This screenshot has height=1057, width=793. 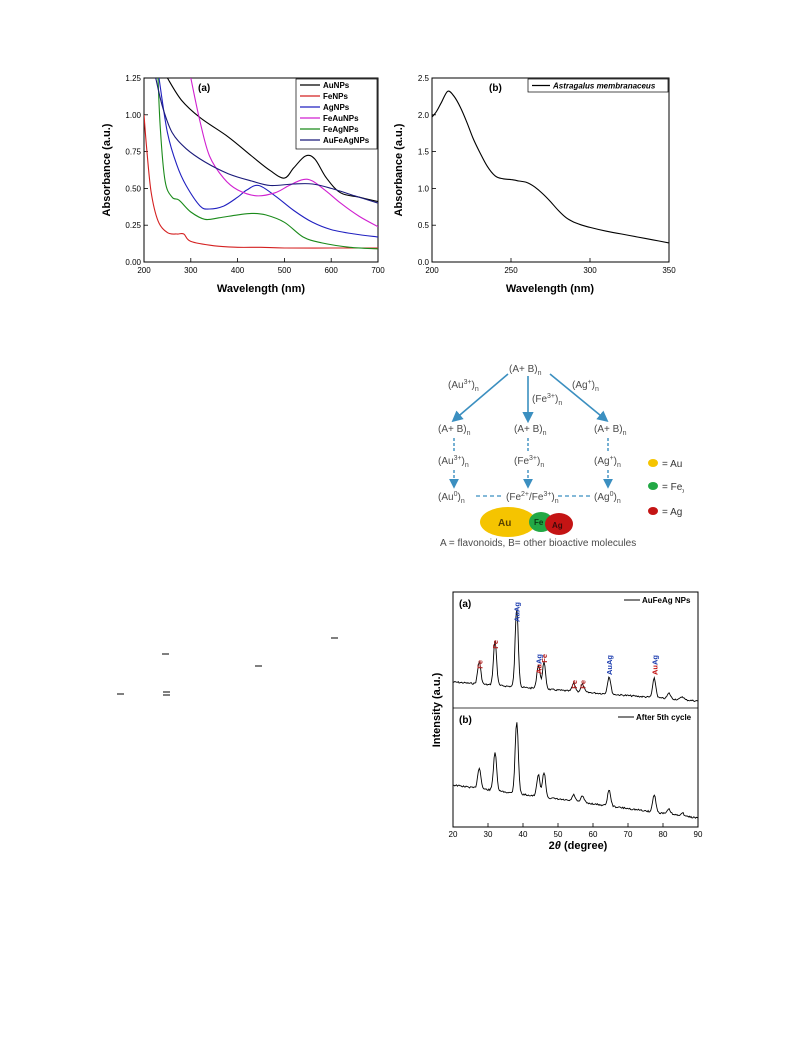 What do you see at coordinates (424, 225) in the screenshot?
I see `y-tick-label: 0.5` at bounding box center [424, 225].